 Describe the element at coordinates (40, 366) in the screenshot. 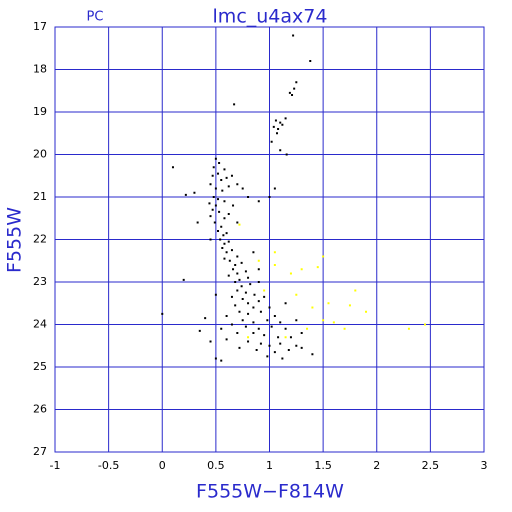

I see `y-tick-label: 25` at that location.